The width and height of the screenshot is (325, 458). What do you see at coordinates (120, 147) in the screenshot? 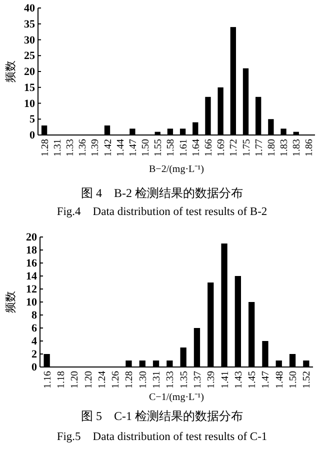
I see `x-tick-label: 1.44` at bounding box center [120, 147].